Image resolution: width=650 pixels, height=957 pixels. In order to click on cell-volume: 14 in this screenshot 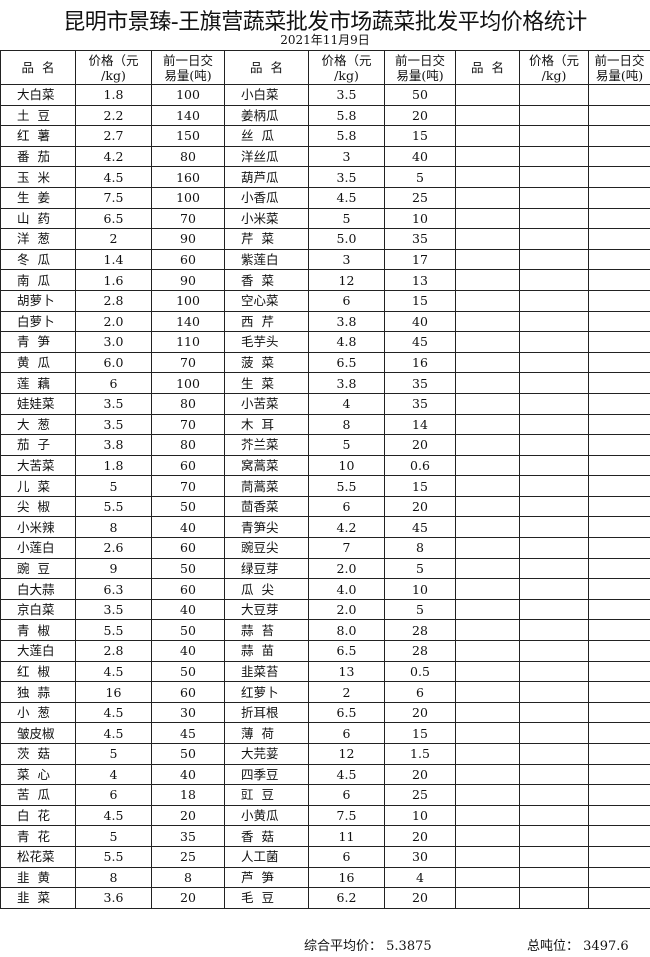, I will do `click(420, 424)`.